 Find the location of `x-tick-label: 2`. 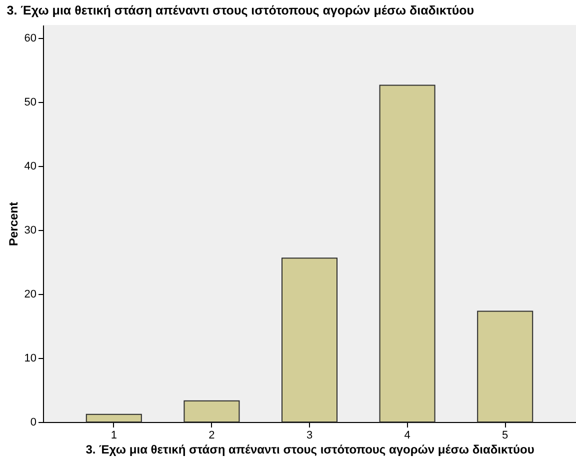

x-tick-label: 2 is located at coordinates (211, 436).